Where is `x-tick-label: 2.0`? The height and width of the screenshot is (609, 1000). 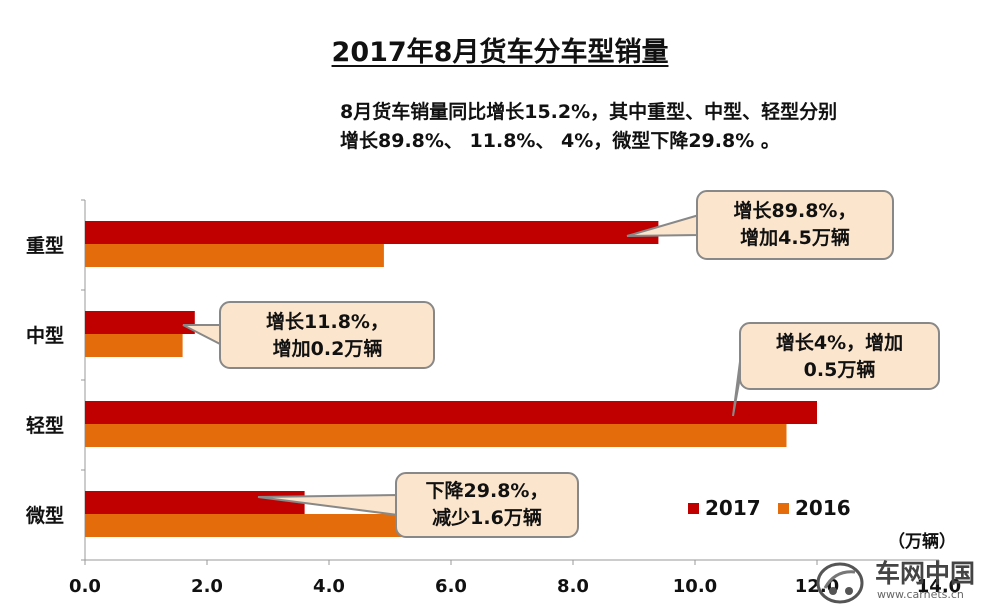 x-tick-label: 2.0 is located at coordinates (207, 586).